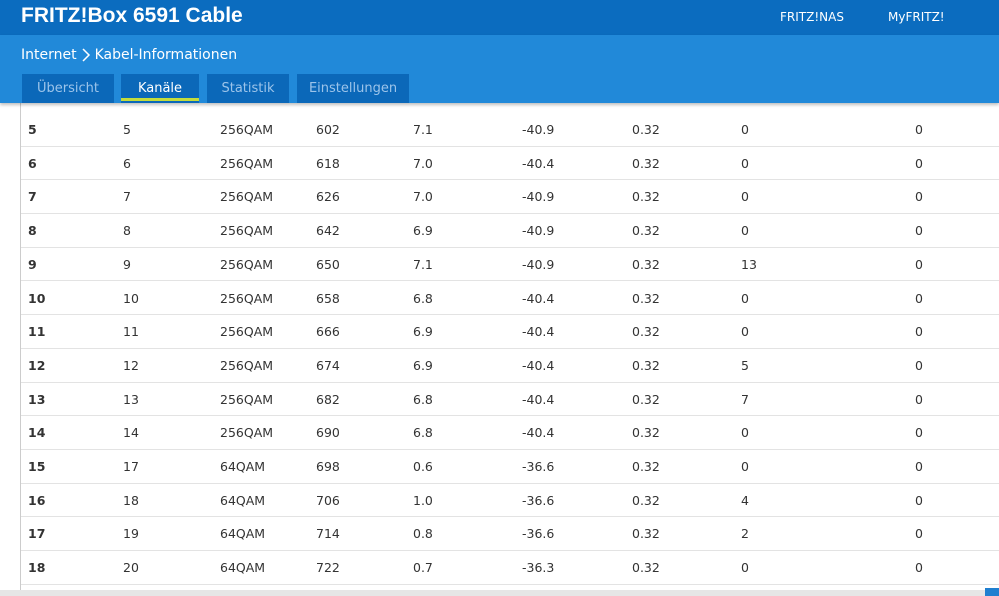 The width and height of the screenshot is (999, 596). Describe the element at coordinates (328, 332) in the screenshot. I see `table-cell: 666` at that location.